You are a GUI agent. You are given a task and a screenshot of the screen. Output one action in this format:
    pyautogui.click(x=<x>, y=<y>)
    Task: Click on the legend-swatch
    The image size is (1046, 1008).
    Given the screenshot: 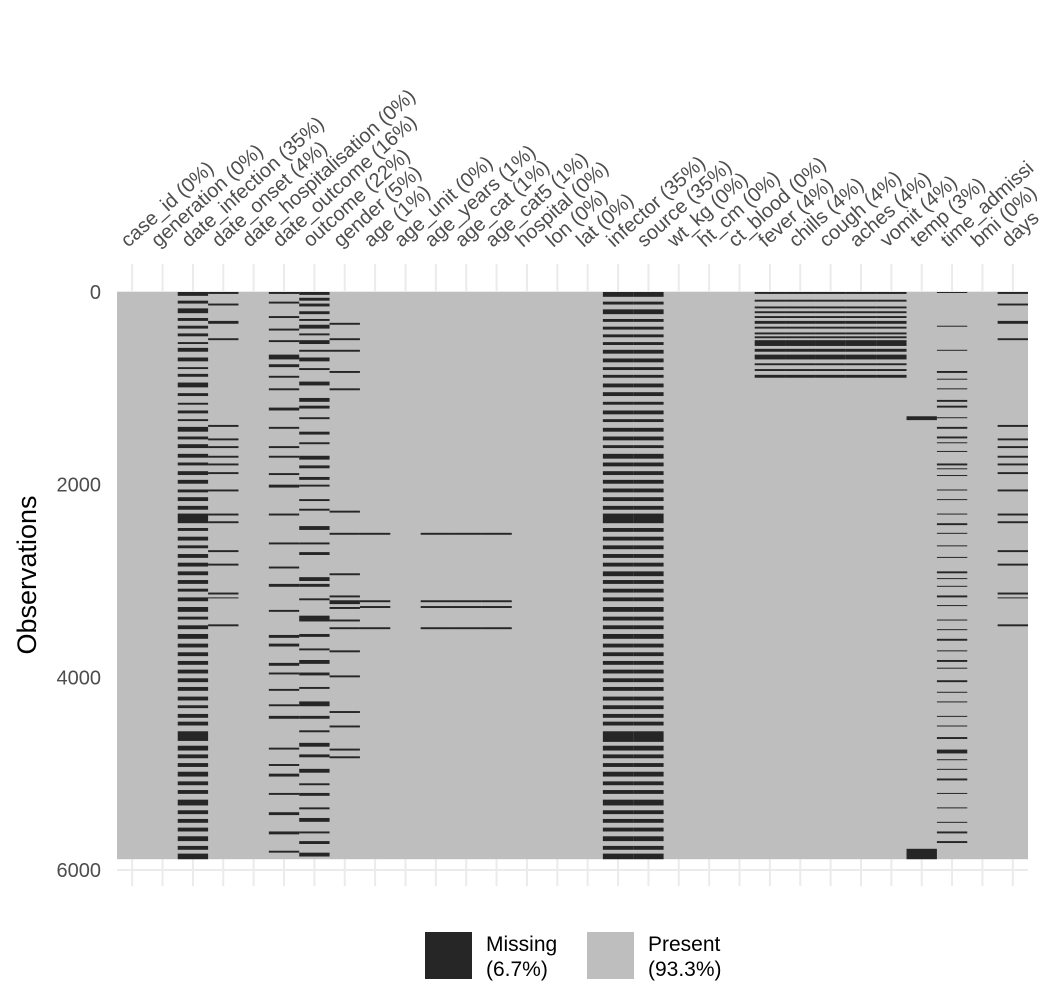 What is the action you would take?
    pyautogui.click(x=610, y=955)
    